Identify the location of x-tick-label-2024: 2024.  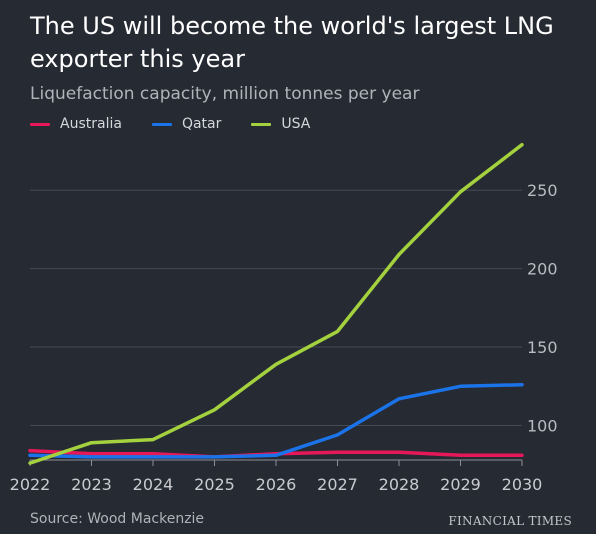
(153, 484).